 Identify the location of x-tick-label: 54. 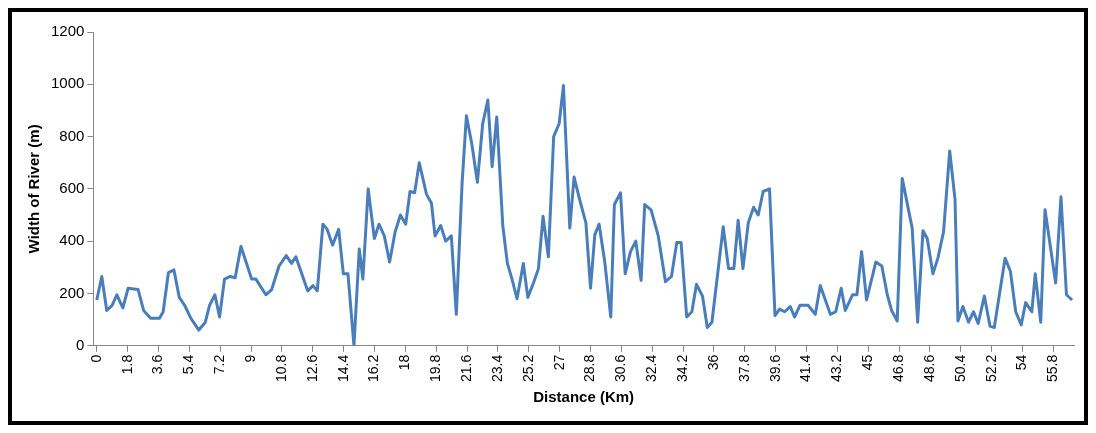
(1021, 362).